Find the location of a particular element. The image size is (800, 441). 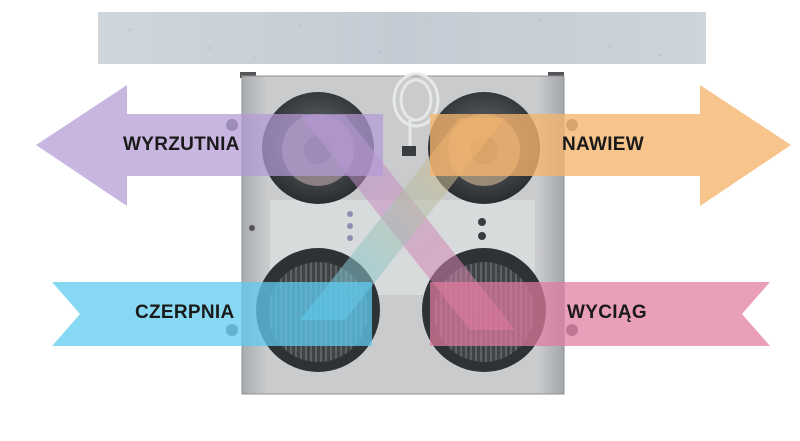

intake-ribbon is located at coordinates (212, 314).